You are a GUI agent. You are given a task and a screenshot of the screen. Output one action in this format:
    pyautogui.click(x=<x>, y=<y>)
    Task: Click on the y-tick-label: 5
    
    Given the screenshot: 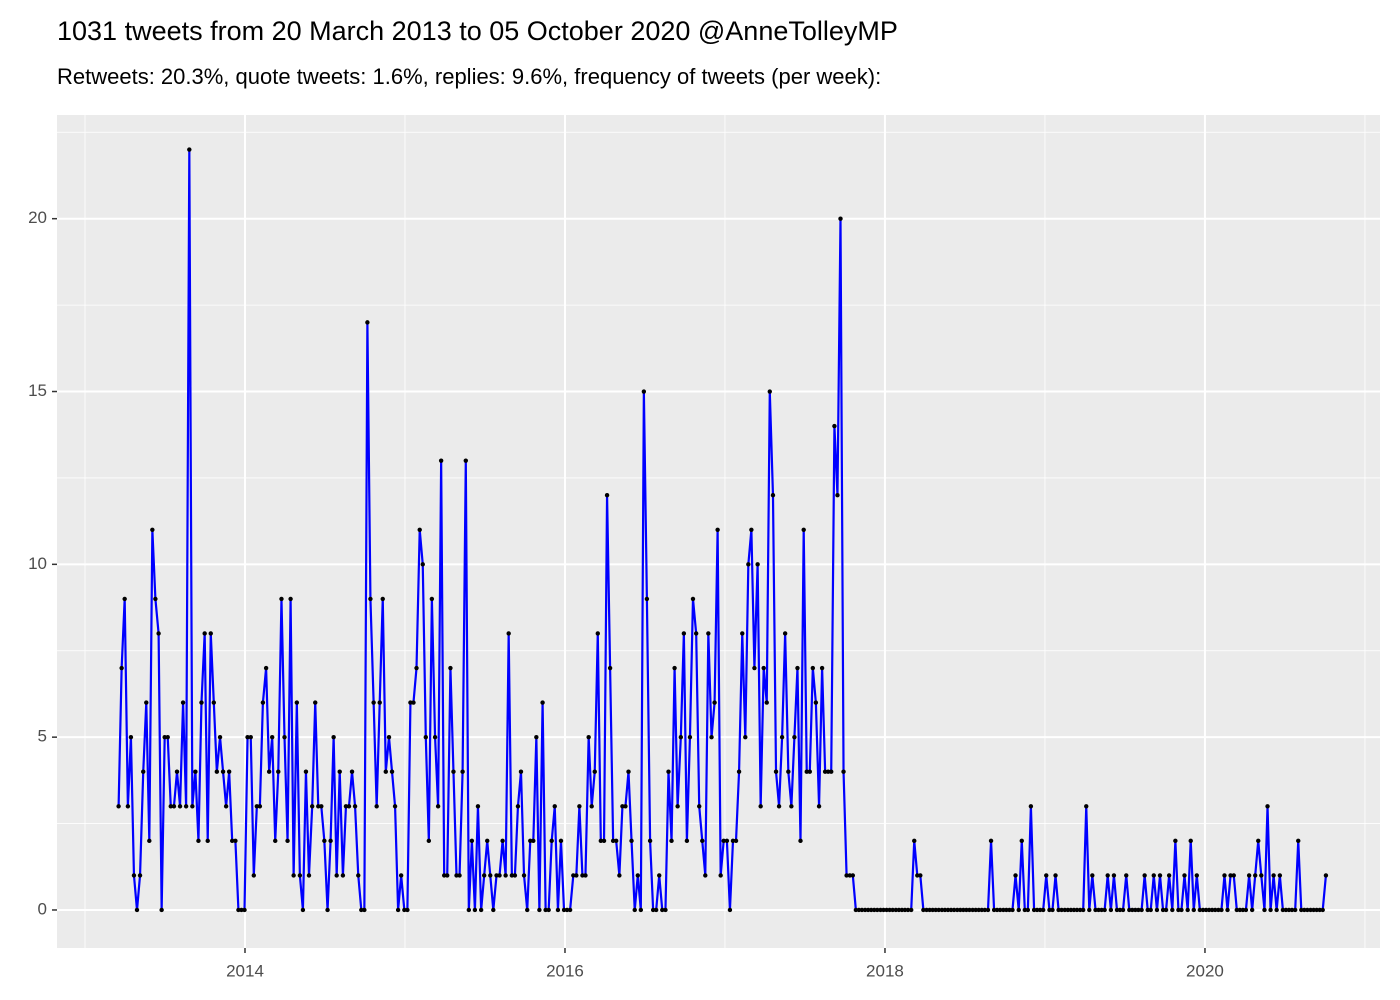 What is the action you would take?
    pyautogui.click(x=42, y=736)
    